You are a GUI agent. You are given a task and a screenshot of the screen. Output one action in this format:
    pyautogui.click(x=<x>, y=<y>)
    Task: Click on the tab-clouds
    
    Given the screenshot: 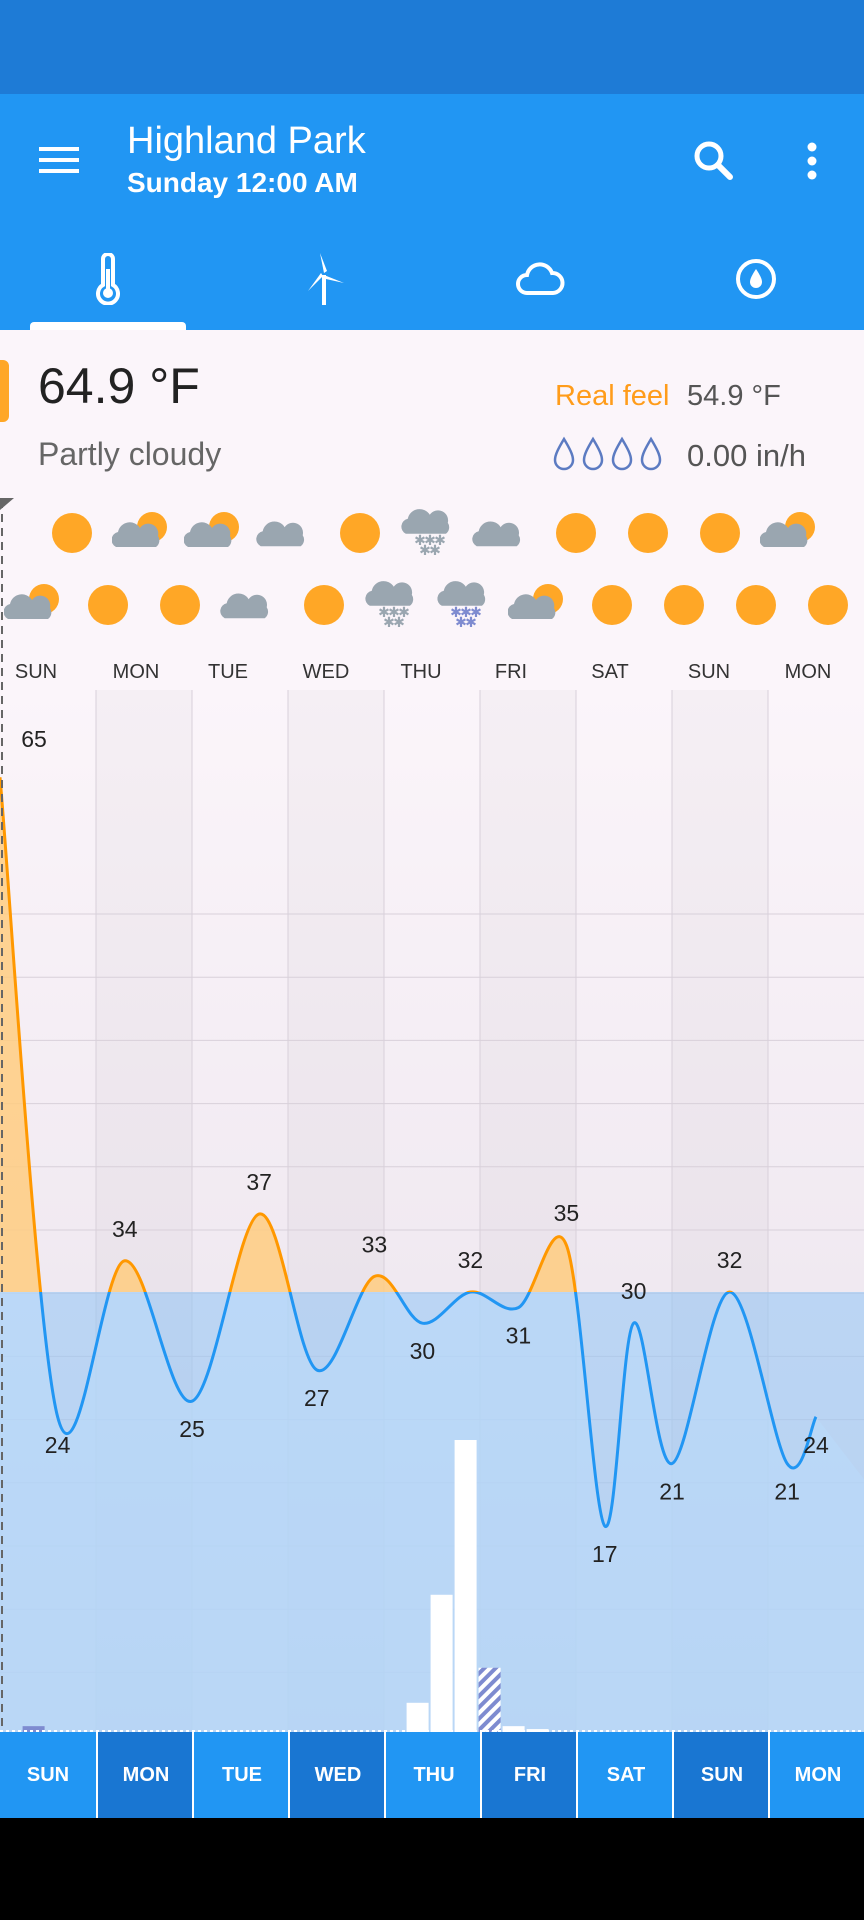 What is the action you would take?
    pyautogui.click(x=540, y=279)
    